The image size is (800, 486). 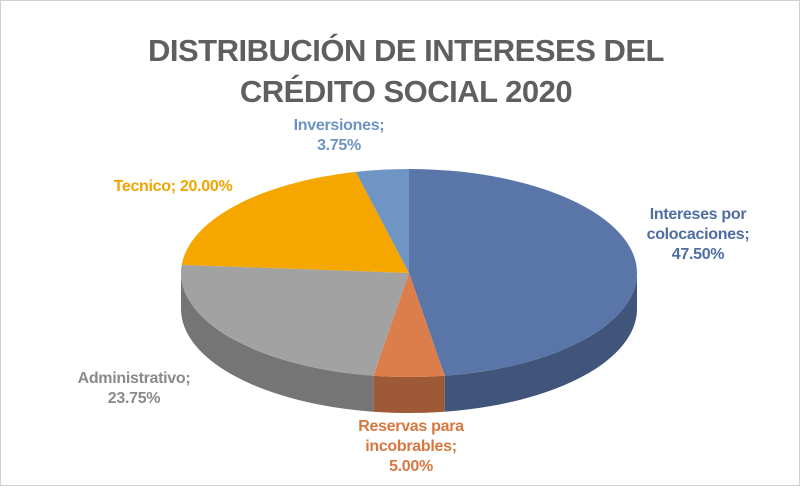 I want to click on value-label: 20.00%, so click(x=206, y=186).